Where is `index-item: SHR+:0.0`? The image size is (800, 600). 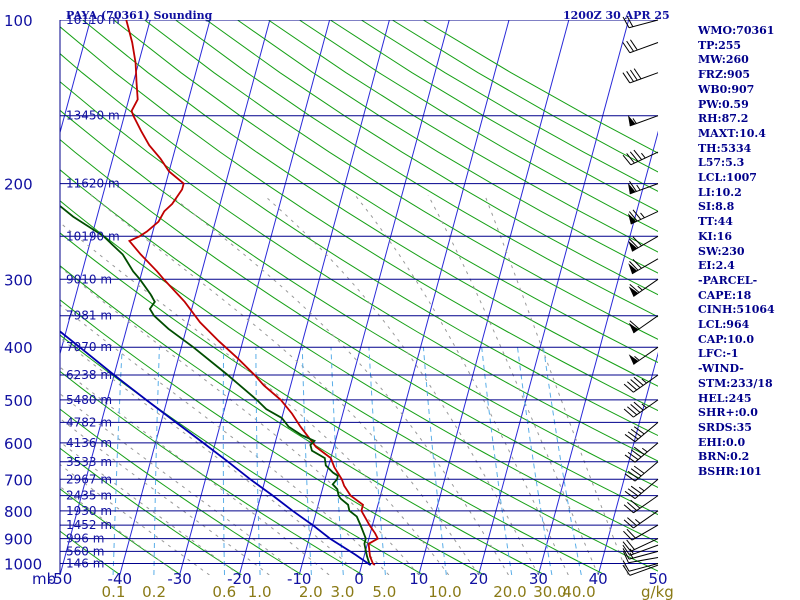 index-item: SHR+:0.0 is located at coordinates (728, 413).